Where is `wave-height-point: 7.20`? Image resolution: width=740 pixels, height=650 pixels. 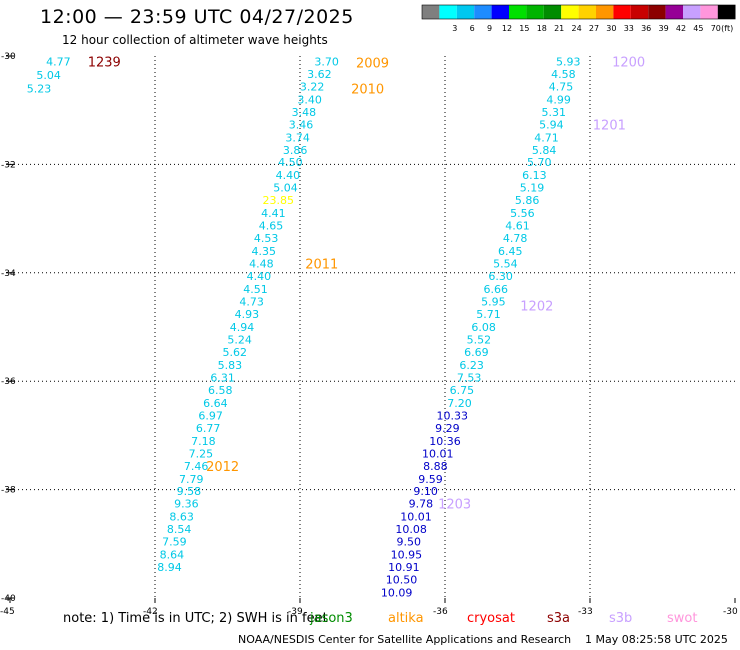
wave-height-point: 7.20 is located at coordinates (459, 403).